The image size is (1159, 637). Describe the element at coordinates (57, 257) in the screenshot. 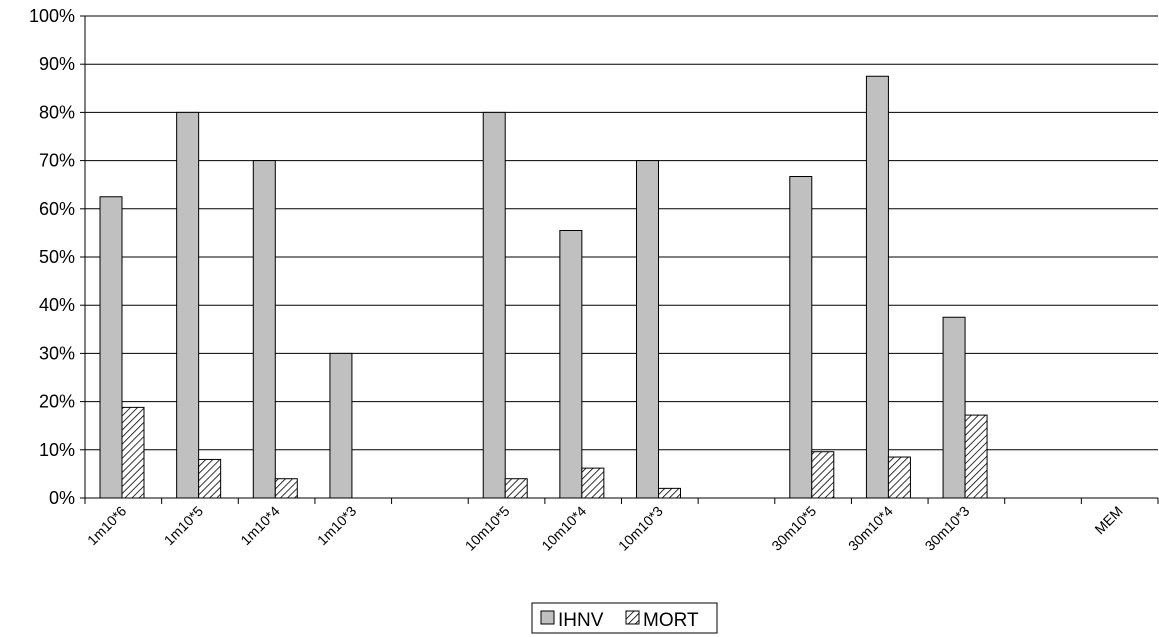

I see `y-tick-label: 50%` at that location.